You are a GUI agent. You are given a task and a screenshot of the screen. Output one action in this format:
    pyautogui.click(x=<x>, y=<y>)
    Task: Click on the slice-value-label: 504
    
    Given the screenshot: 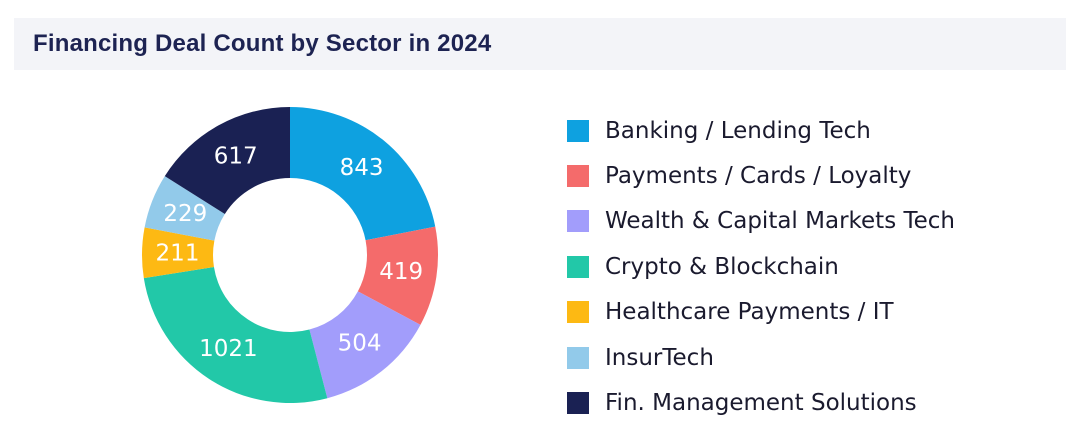 What is the action you would take?
    pyautogui.click(x=360, y=343)
    